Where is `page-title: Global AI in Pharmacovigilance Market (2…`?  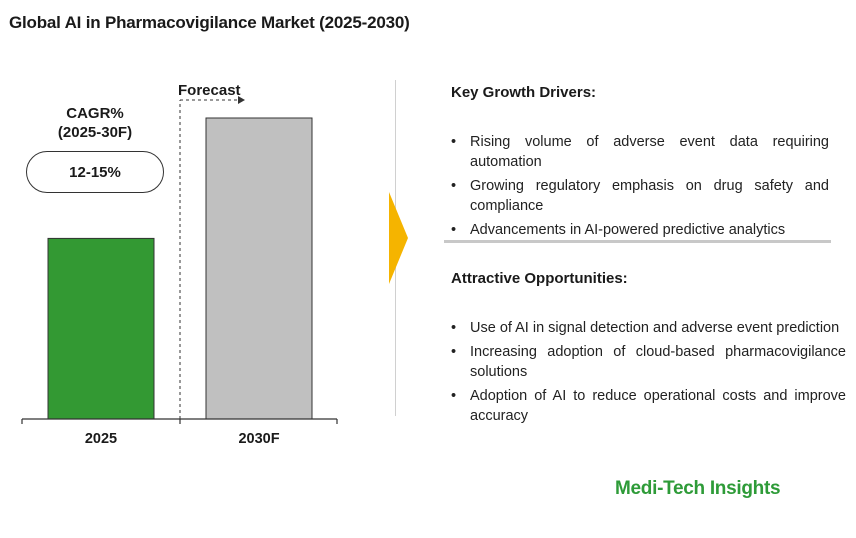
page-title: Global AI in Pharmacovigilance Market (2… is located at coordinates (209, 22).